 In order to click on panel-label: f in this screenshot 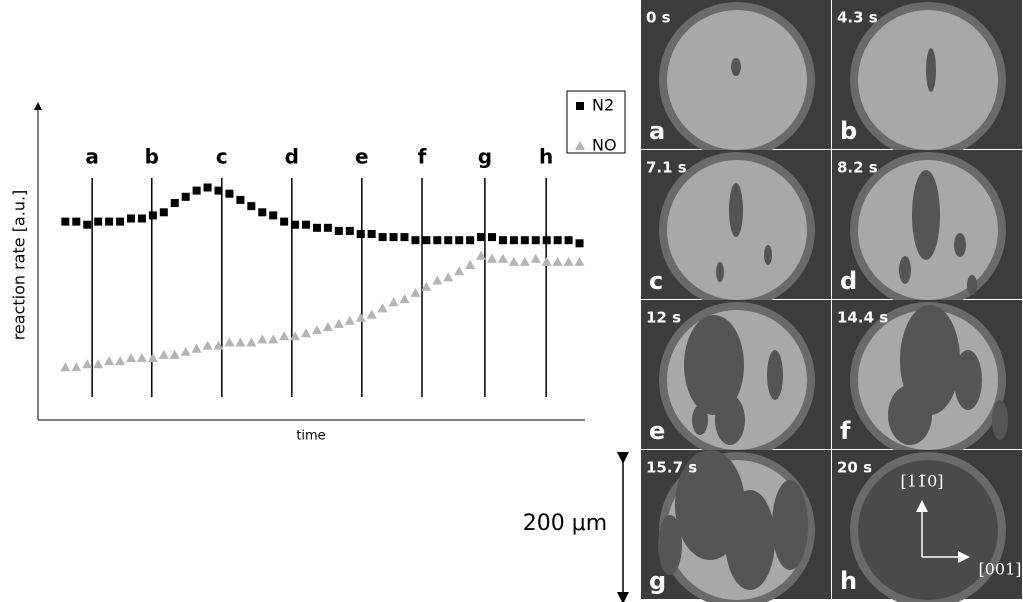, I will do `click(845, 431)`.